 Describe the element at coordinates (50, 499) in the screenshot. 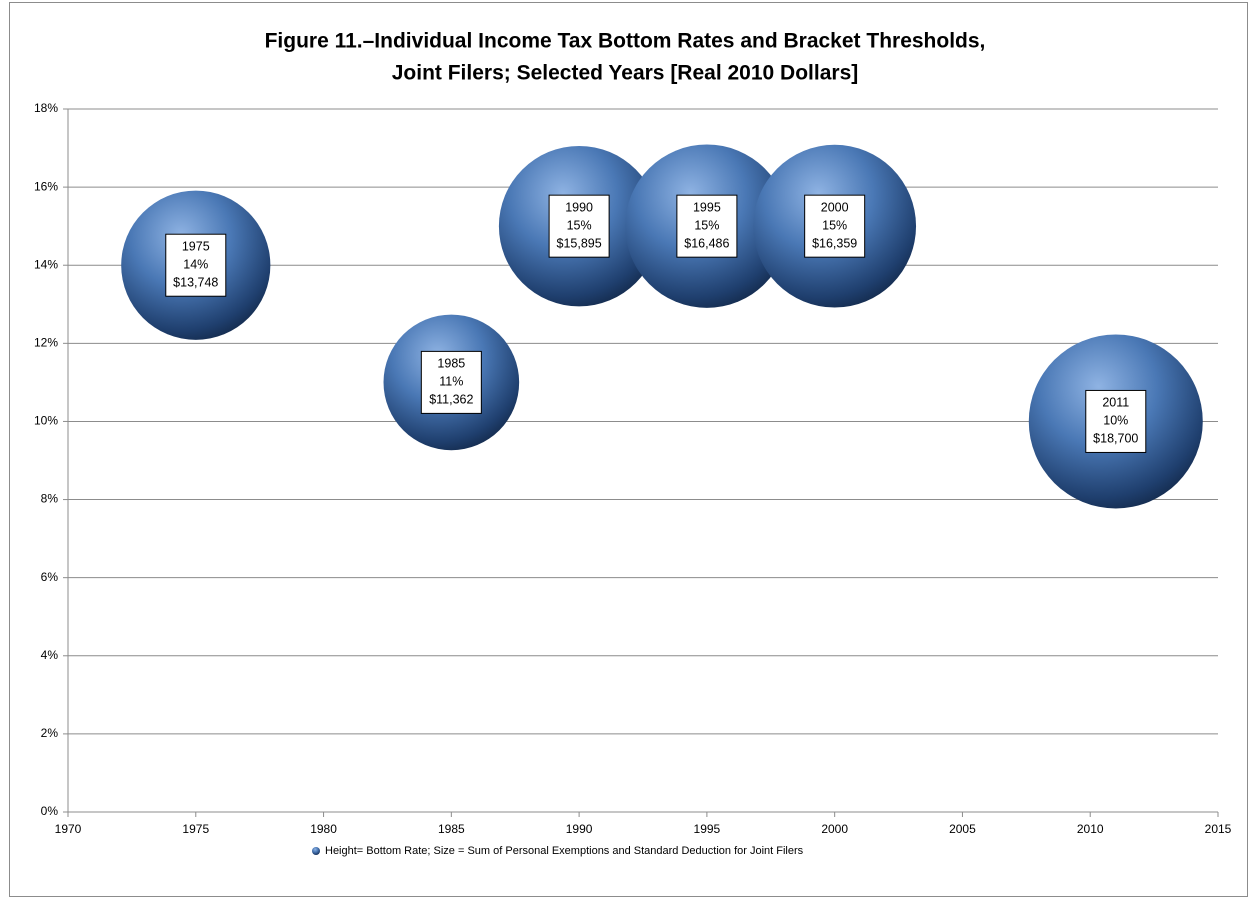

I see `y-tick-label: 8%` at that location.